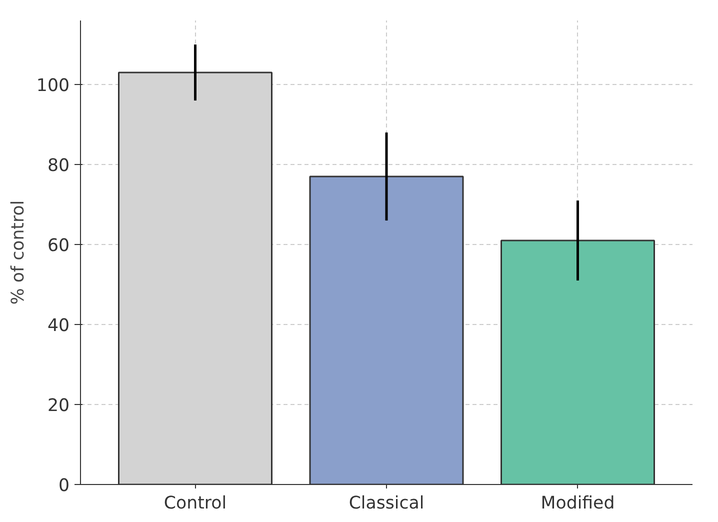 Image resolution: width=718 pixels, height=522 pixels. I want to click on y-tick-label: 100, so click(53, 86).